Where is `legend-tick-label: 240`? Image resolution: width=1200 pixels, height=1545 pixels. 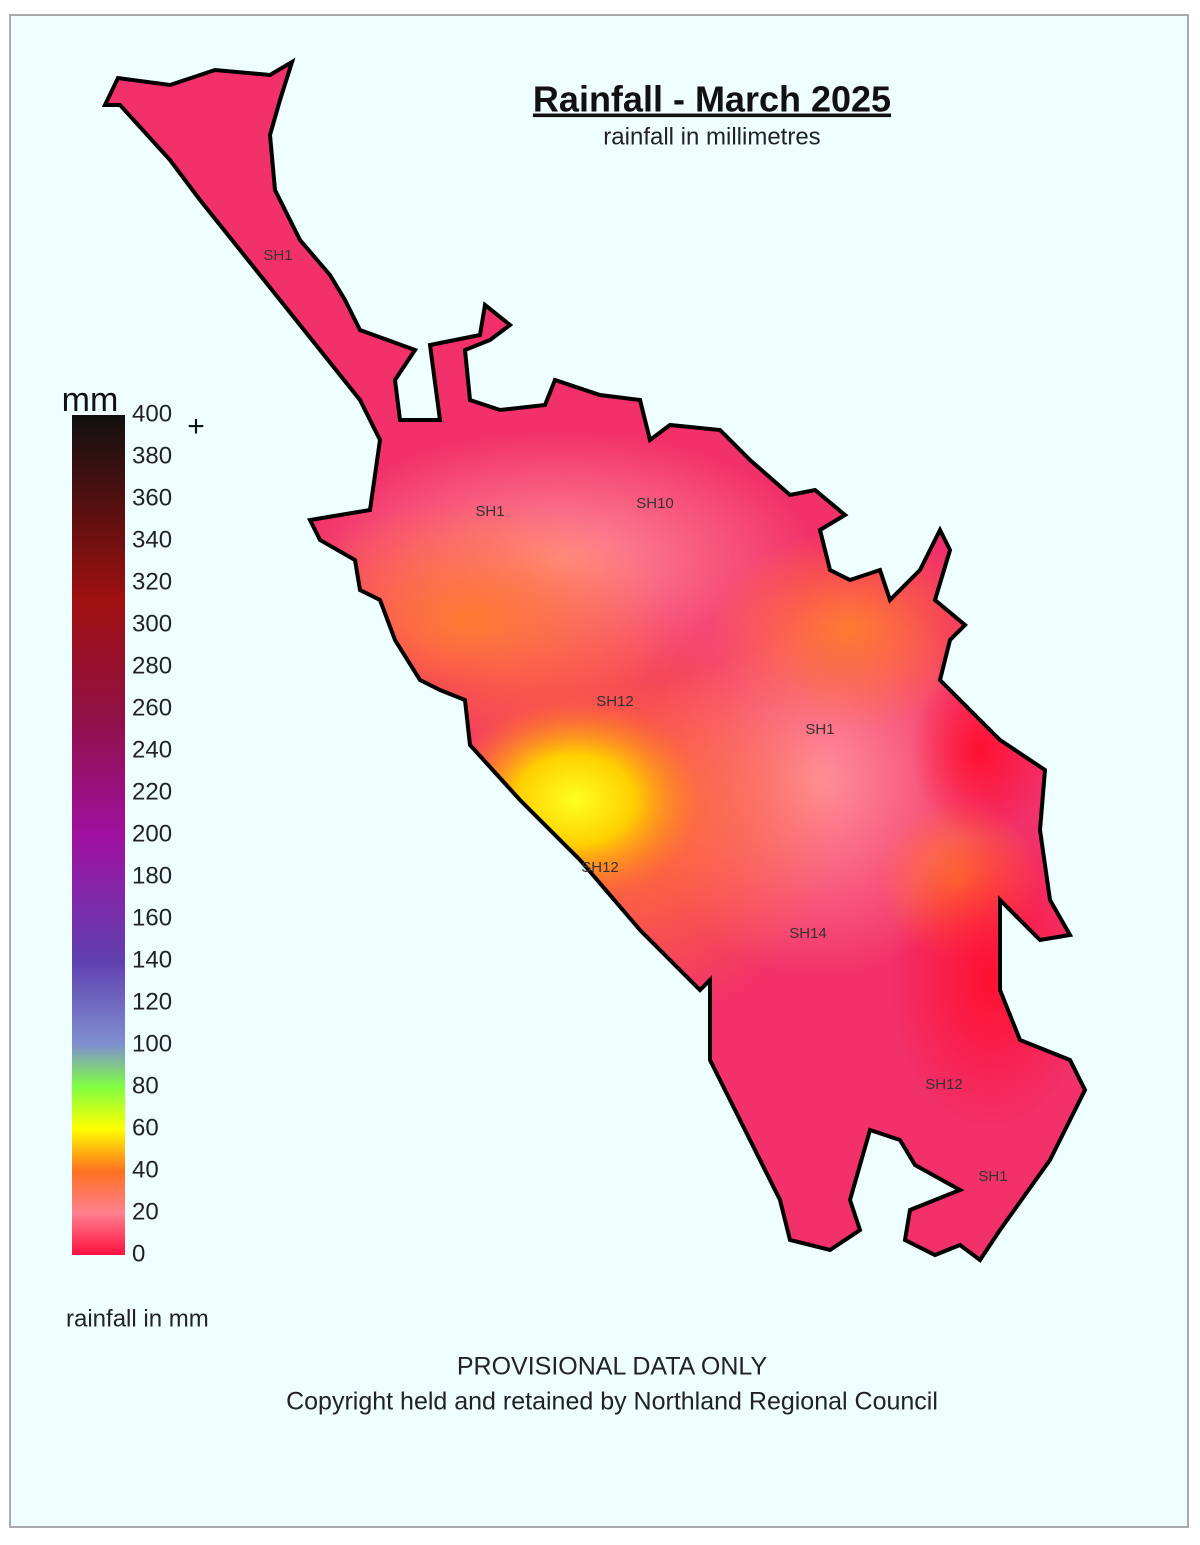
legend-tick-label: 240 is located at coordinates (152, 749).